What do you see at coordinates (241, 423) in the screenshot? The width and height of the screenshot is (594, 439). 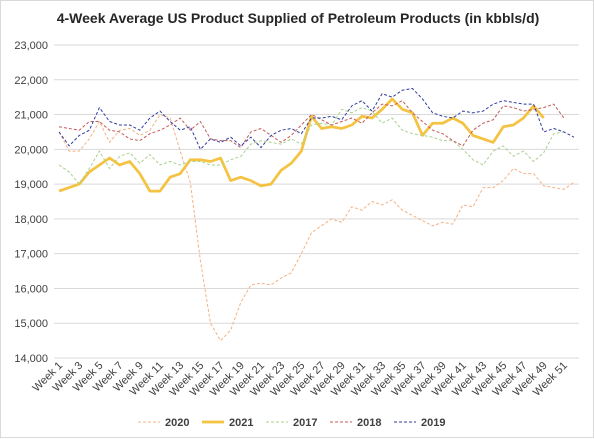 I see `legend-label-2021: 2021` at bounding box center [241, 423].